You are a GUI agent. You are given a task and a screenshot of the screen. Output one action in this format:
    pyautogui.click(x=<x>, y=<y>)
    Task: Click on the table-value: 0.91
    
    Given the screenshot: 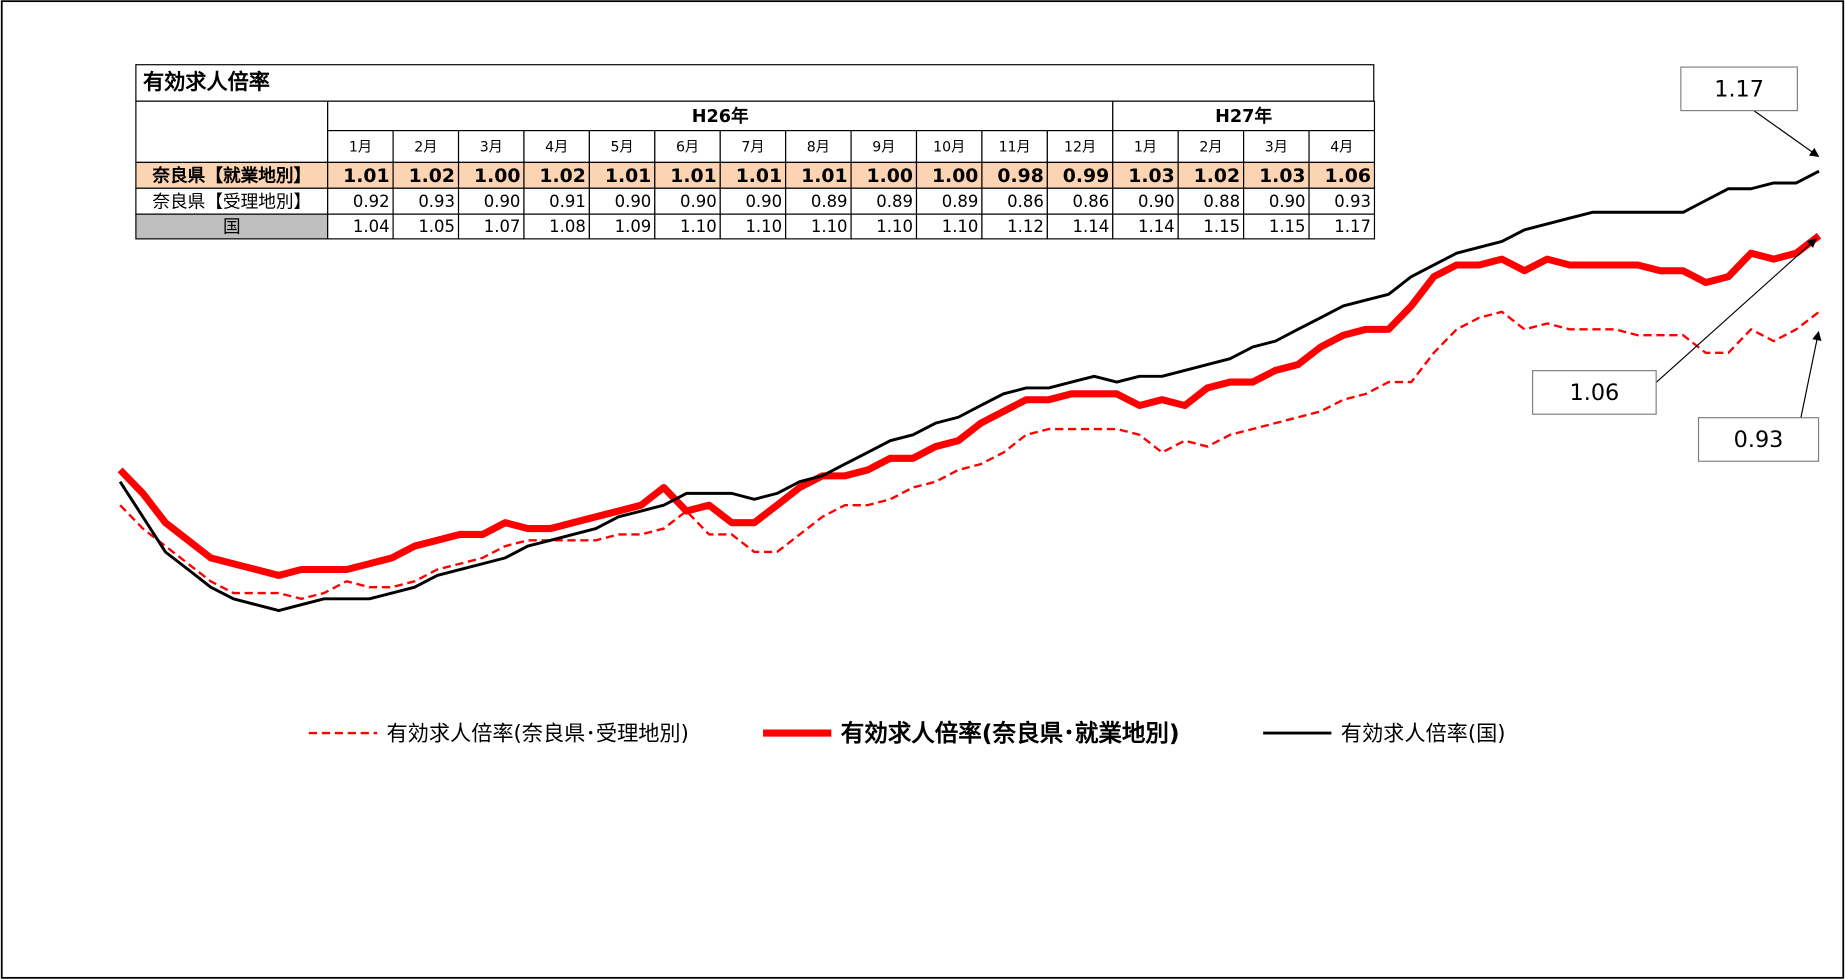 What is the action you would take?
    pyautogui.click(x=567, y=201)
    